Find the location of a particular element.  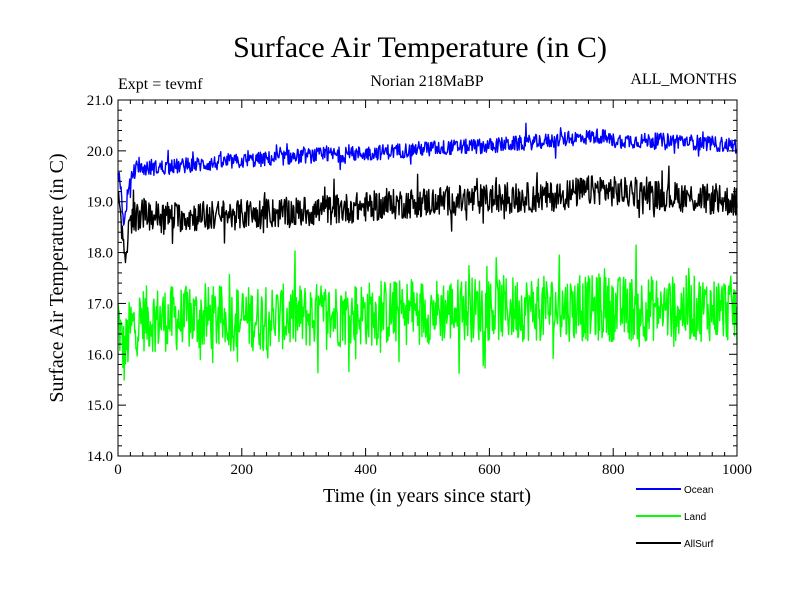

series-line-ocean is located at coordinates (427, 174).